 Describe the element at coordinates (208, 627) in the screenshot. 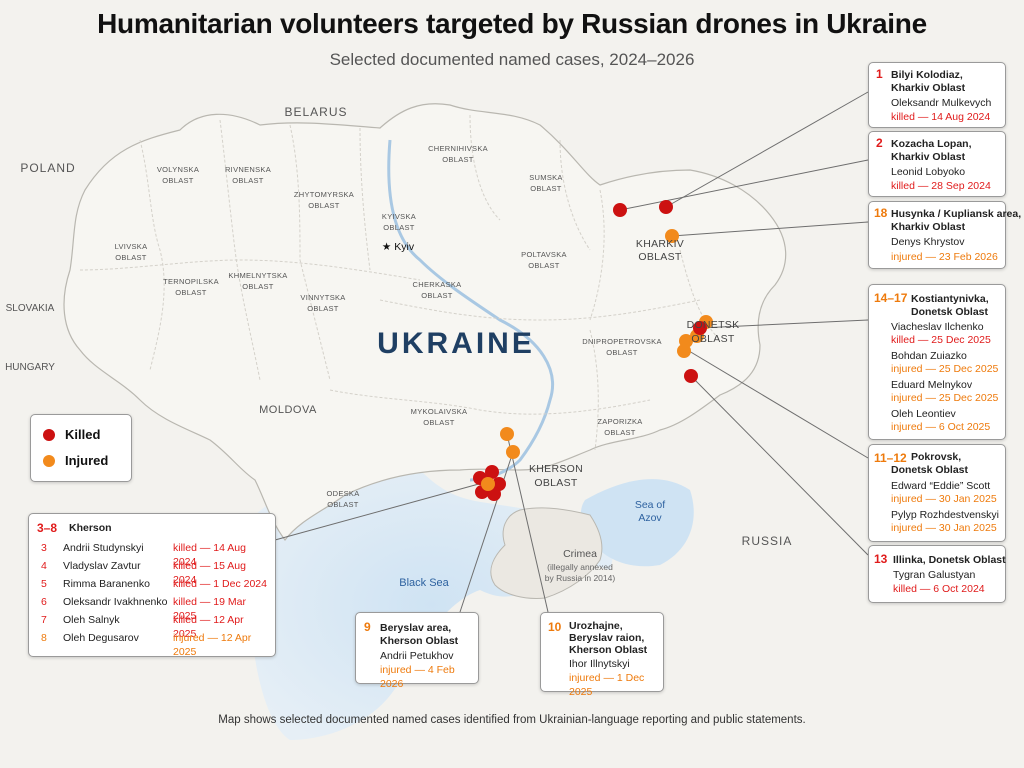

I see `row-status: killed — 12 Apr 2025` at that location.